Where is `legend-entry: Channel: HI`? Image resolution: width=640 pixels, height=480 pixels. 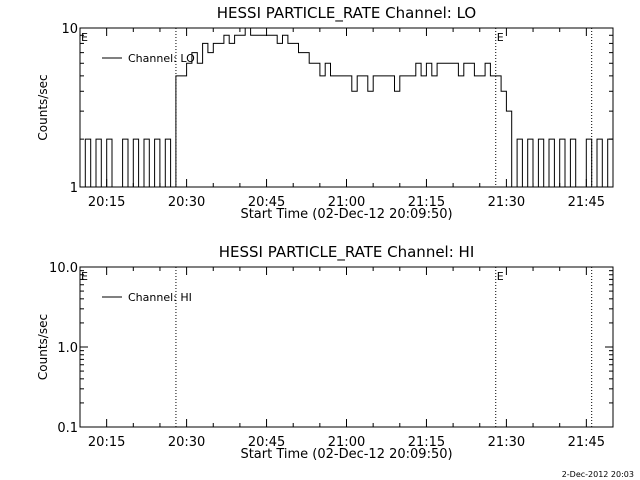 legend-entry: Channel: HI is located at coordinates (160, 297).